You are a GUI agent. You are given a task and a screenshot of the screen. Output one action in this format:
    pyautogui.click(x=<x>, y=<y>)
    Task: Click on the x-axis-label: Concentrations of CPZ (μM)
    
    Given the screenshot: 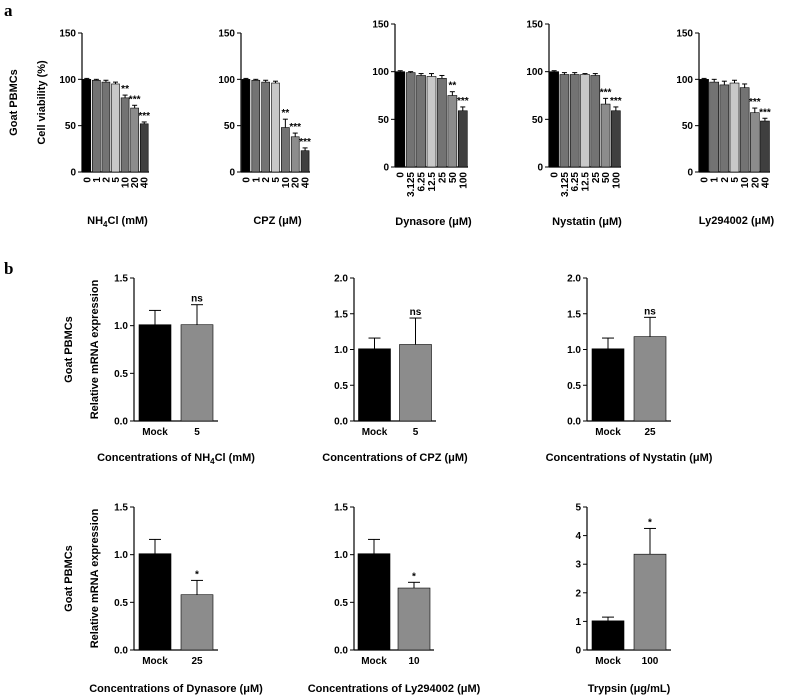 What is the action you would take?
    pyautogui.click(x=395, y=458)
    